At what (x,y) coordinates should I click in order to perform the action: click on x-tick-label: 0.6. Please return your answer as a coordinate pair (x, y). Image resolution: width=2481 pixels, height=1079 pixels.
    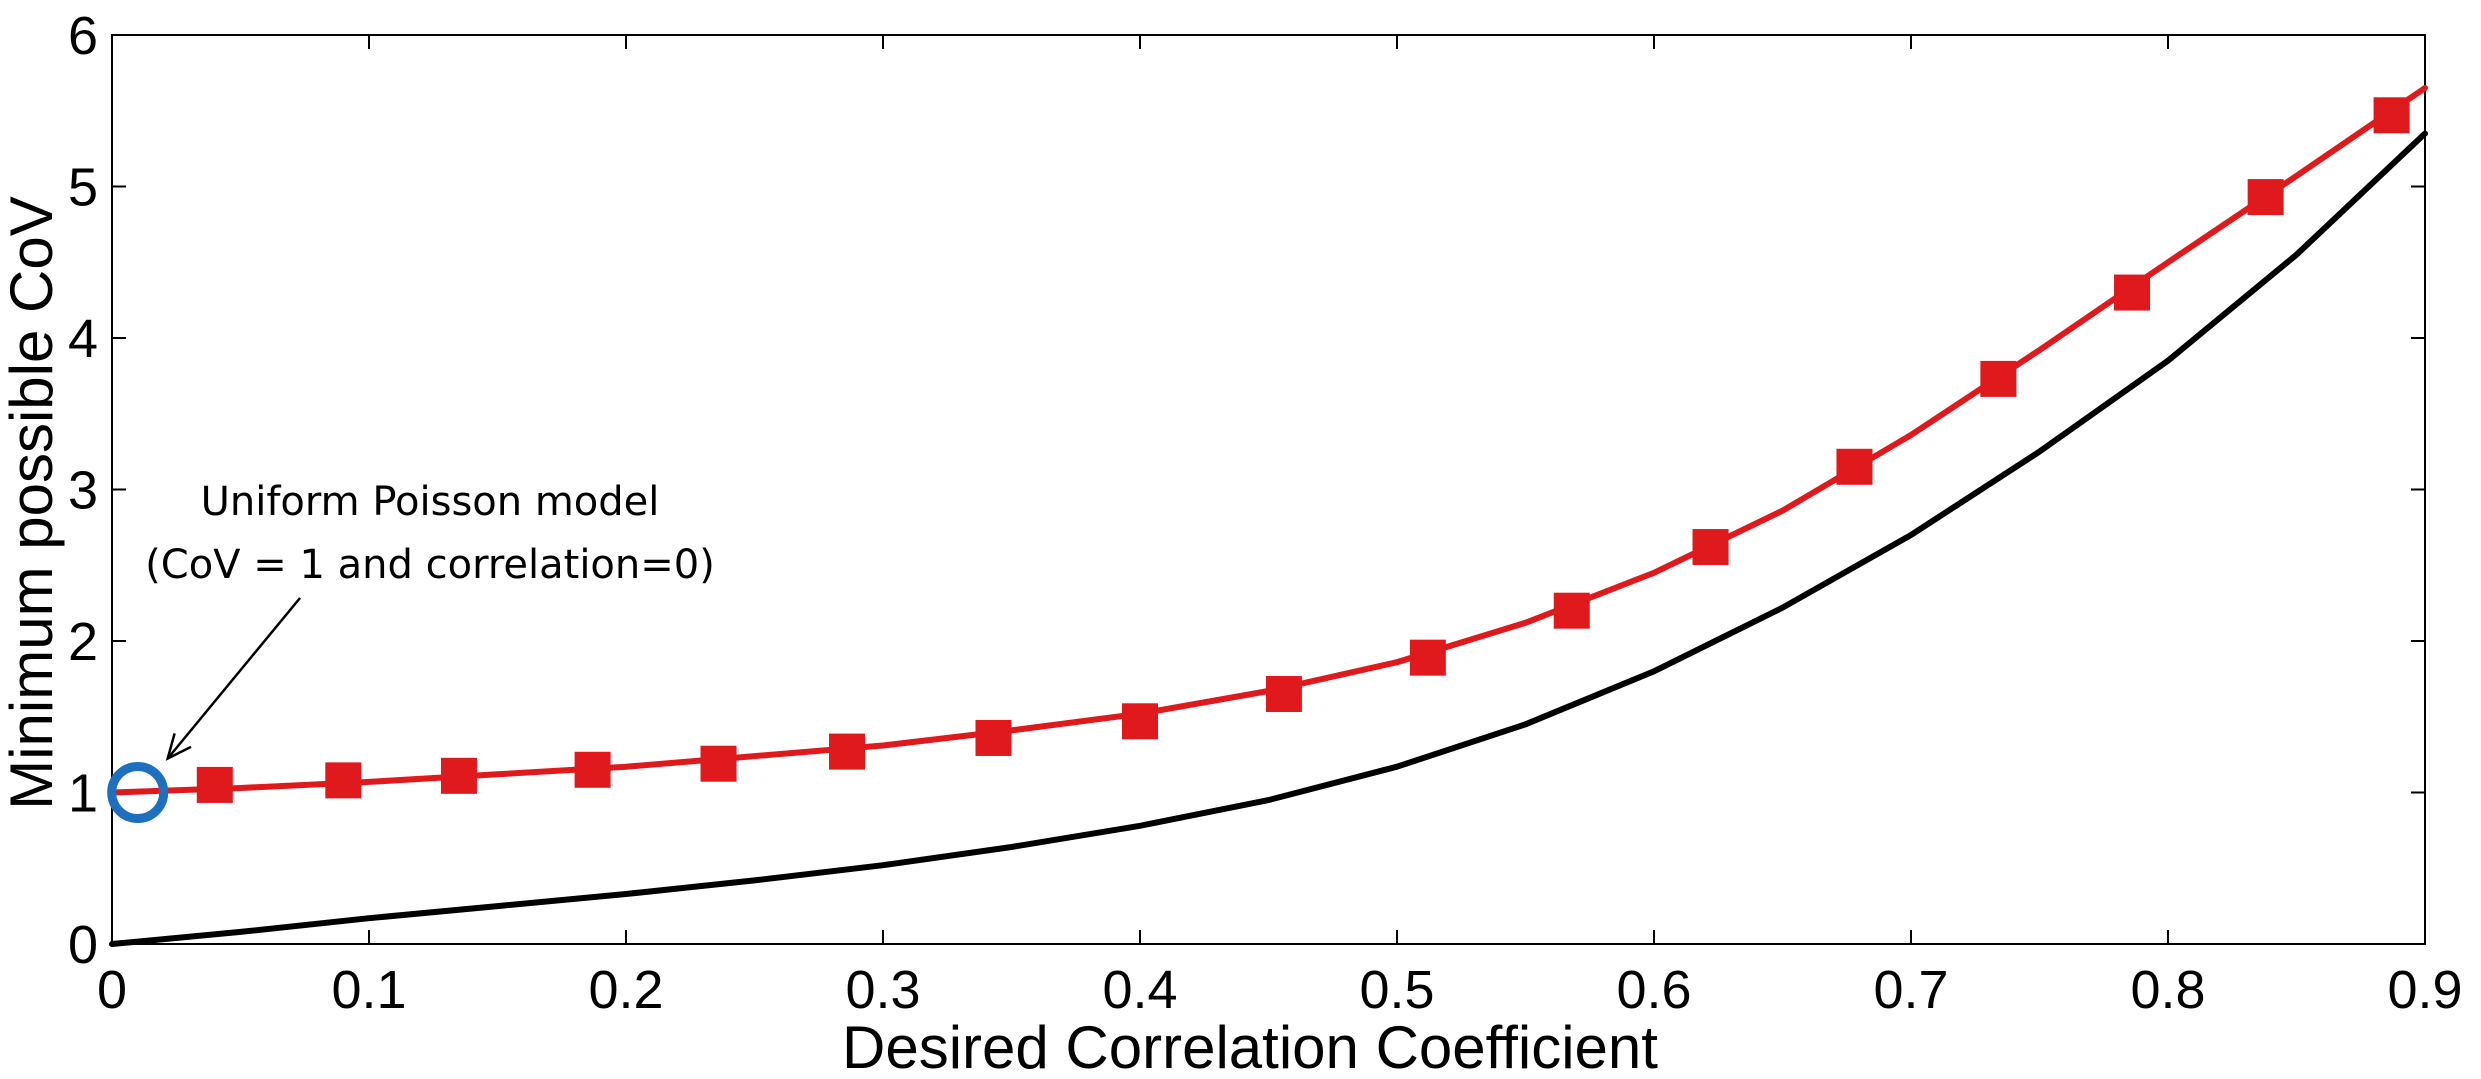
    Looking at the image, I should click on (1653, 990).